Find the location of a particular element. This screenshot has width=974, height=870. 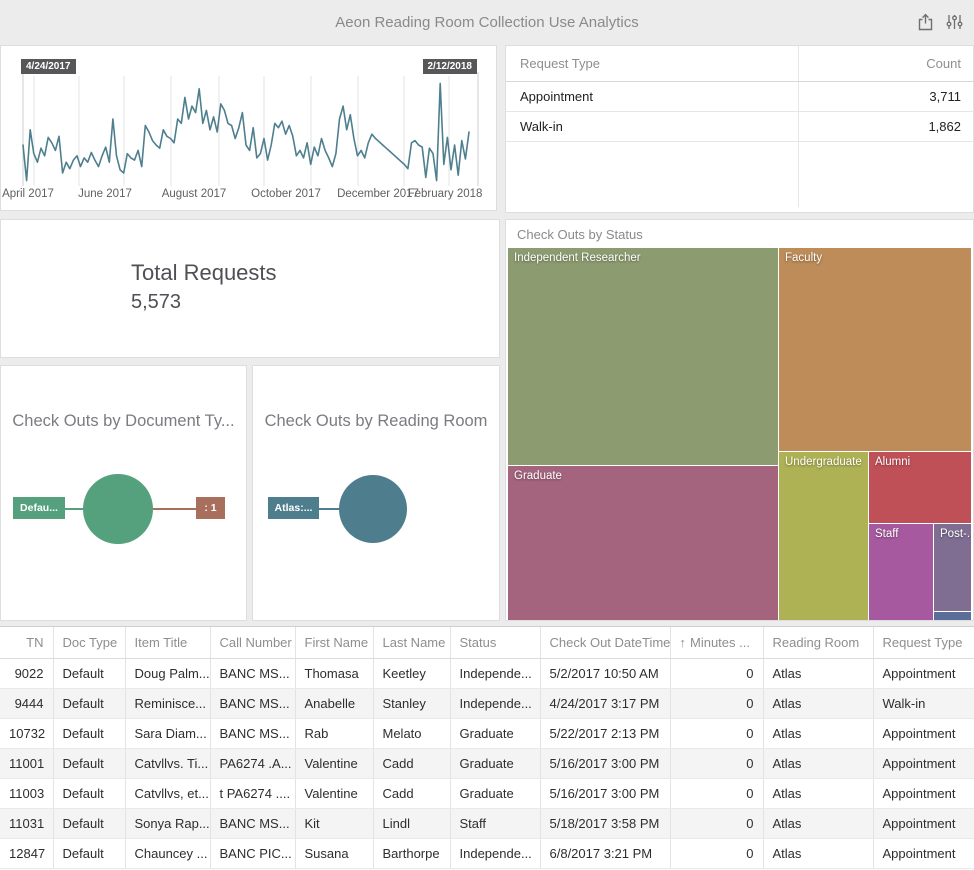

table-cell: Rab is located at coordinates (334, 733).